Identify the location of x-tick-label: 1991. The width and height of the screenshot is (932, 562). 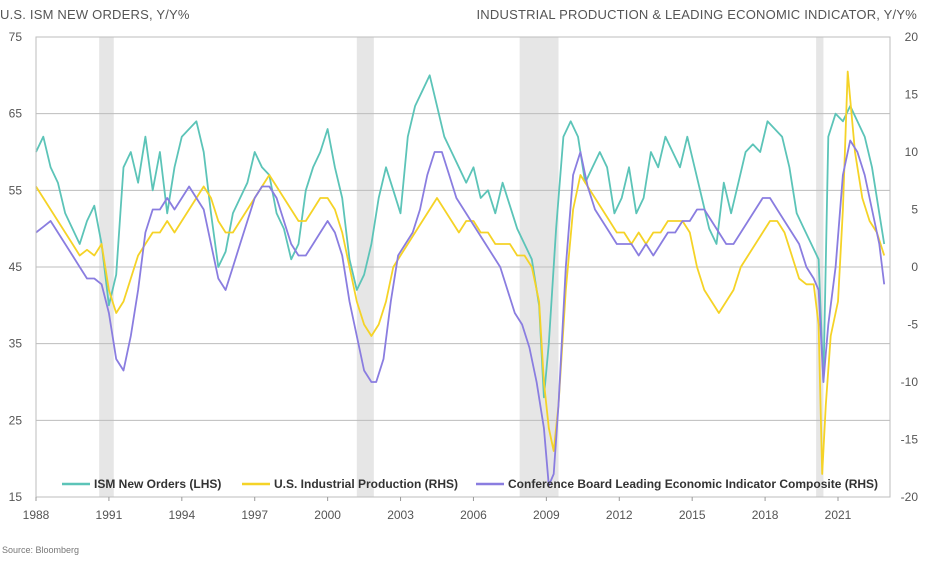
(109, 515).